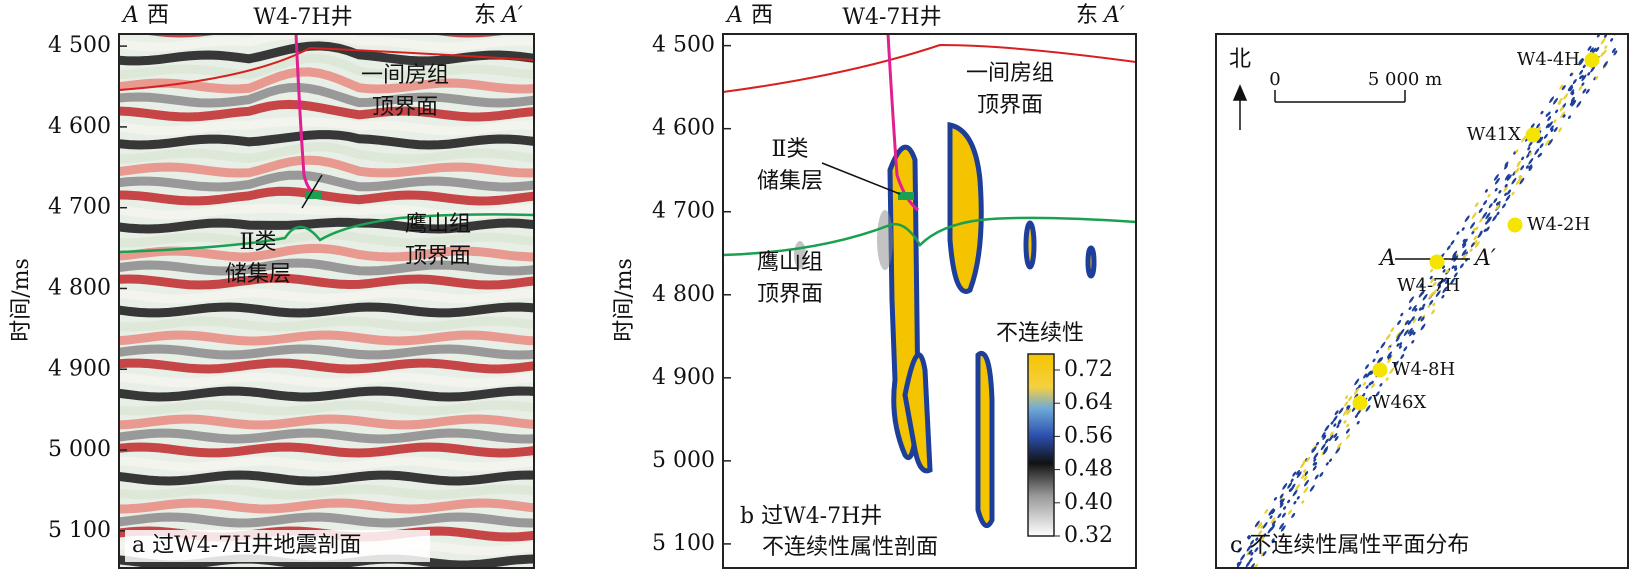 The height and width of the screenshot is (579, 1634). What do you see at coordinates (683, 45) in the screenshot?
I see `label: 4 500` at bounding box center [683, 45].